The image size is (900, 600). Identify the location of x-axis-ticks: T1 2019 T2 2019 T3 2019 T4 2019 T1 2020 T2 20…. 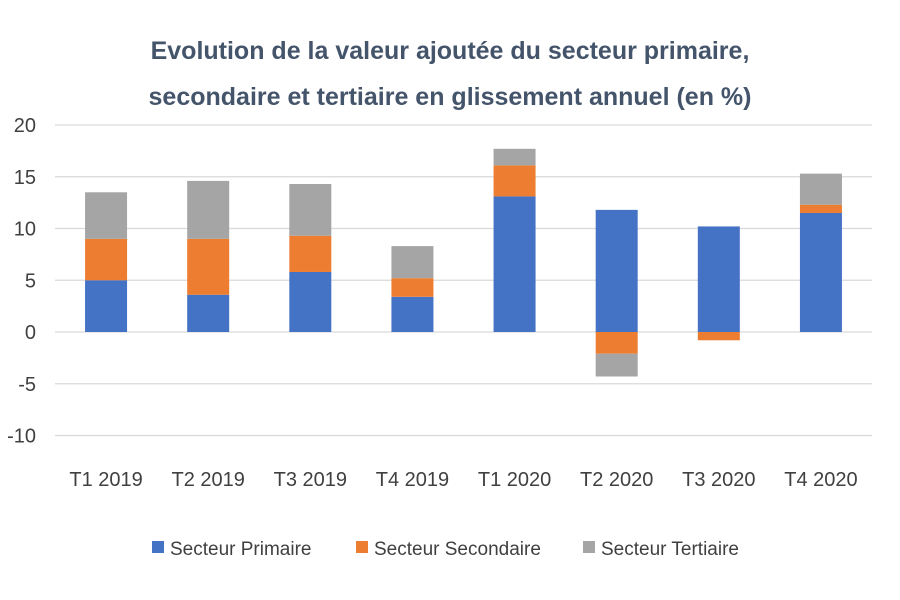
(463, 480).